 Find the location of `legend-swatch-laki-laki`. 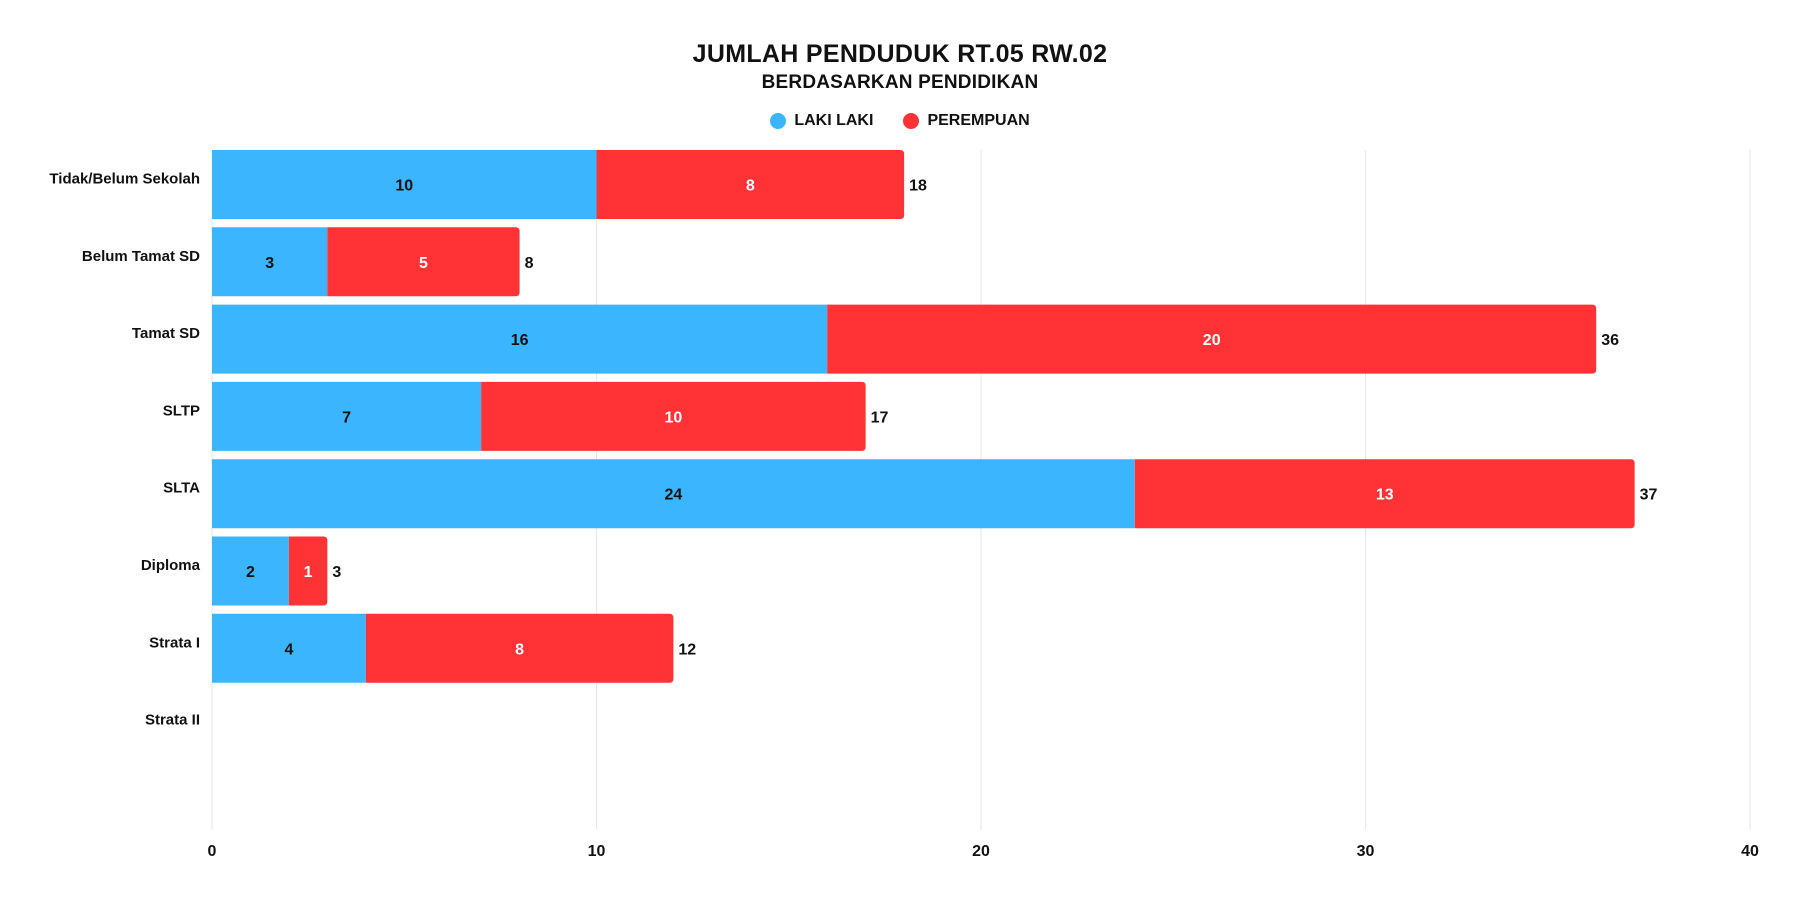

legend-swatch-laki-laki is located at coordinates (778, 121).